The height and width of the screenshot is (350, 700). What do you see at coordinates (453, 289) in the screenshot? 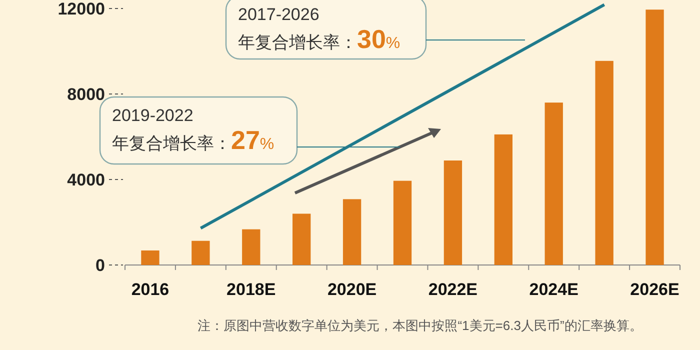
I see `x-tick-label: 2022E` at bounding box center [453, 289].